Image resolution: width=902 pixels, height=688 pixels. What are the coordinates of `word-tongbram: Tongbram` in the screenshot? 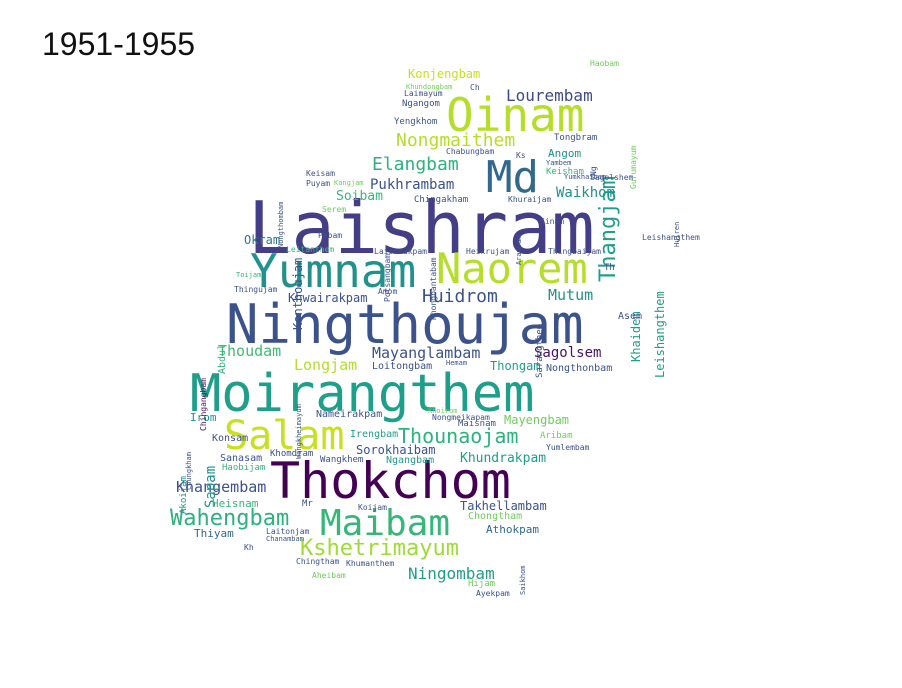 It's located at (576, 138).